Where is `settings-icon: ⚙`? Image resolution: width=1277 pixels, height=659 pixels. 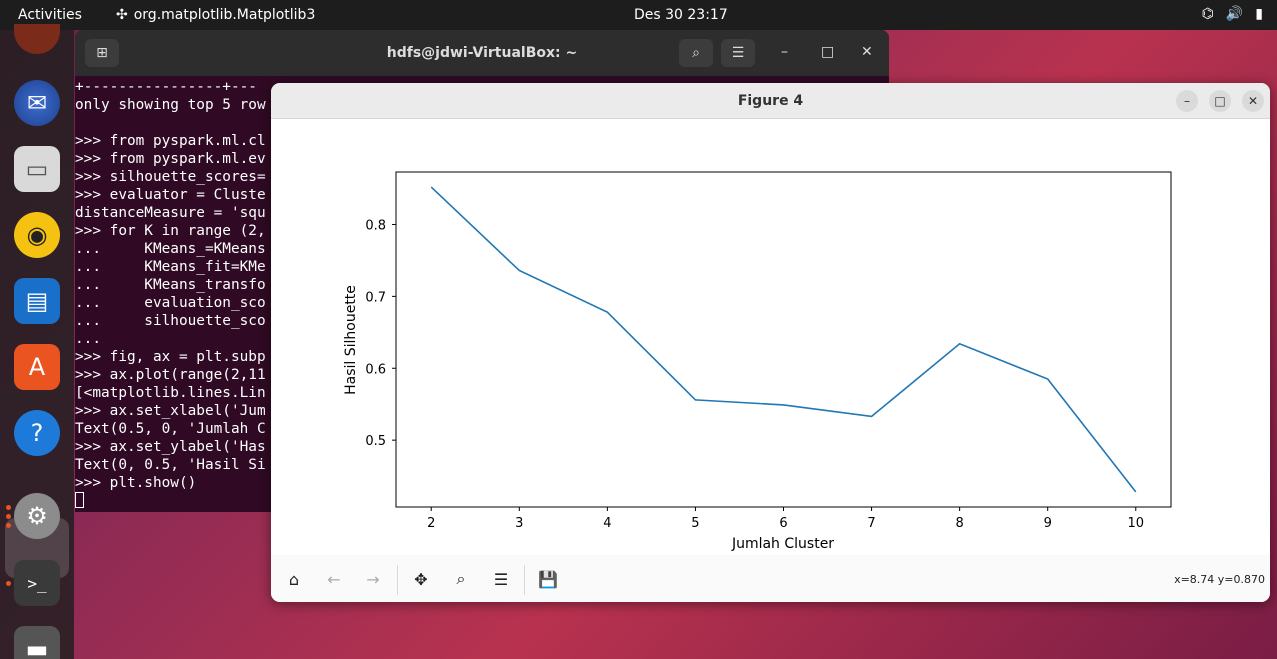
settings-icon: ⚙ is located at coordinates (37, 516).